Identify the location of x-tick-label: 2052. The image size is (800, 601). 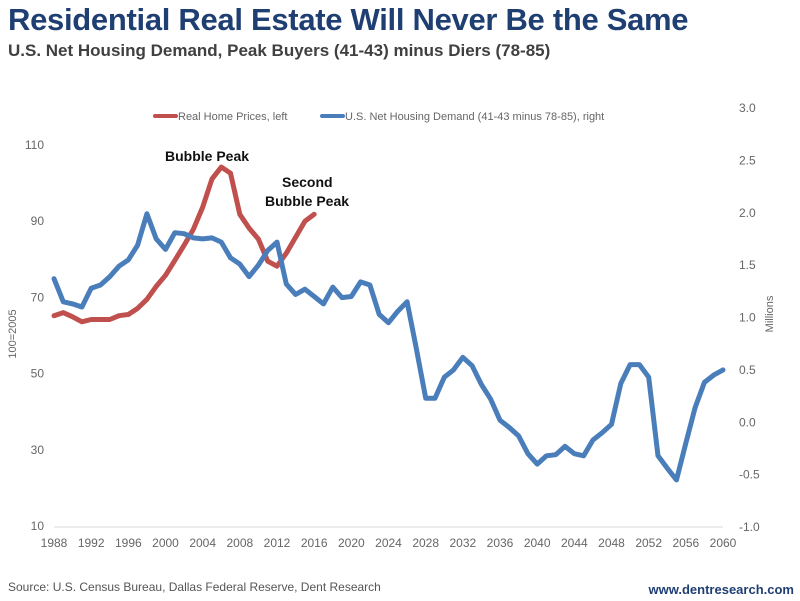
(648, 543).